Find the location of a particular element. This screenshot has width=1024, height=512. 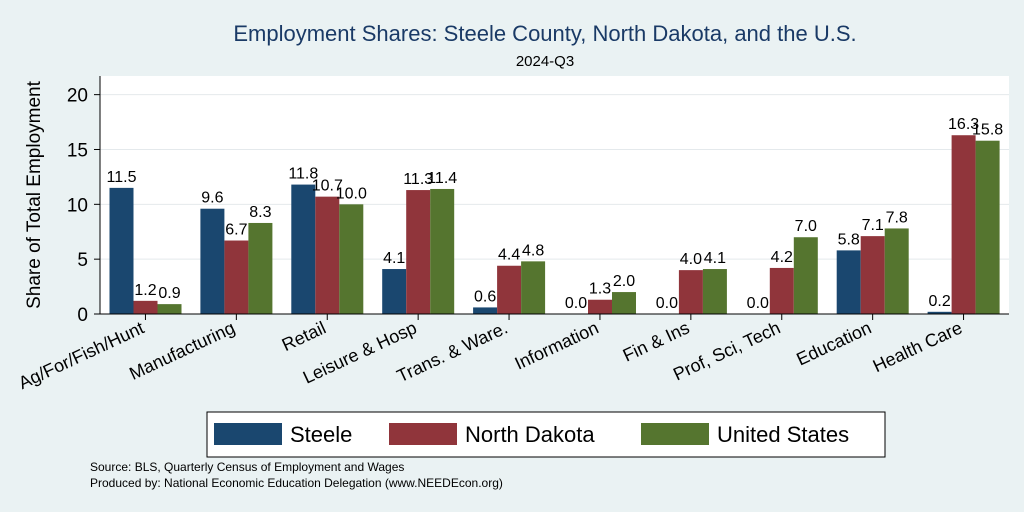

legend-label: Steele is located at coordinates (321, 434).